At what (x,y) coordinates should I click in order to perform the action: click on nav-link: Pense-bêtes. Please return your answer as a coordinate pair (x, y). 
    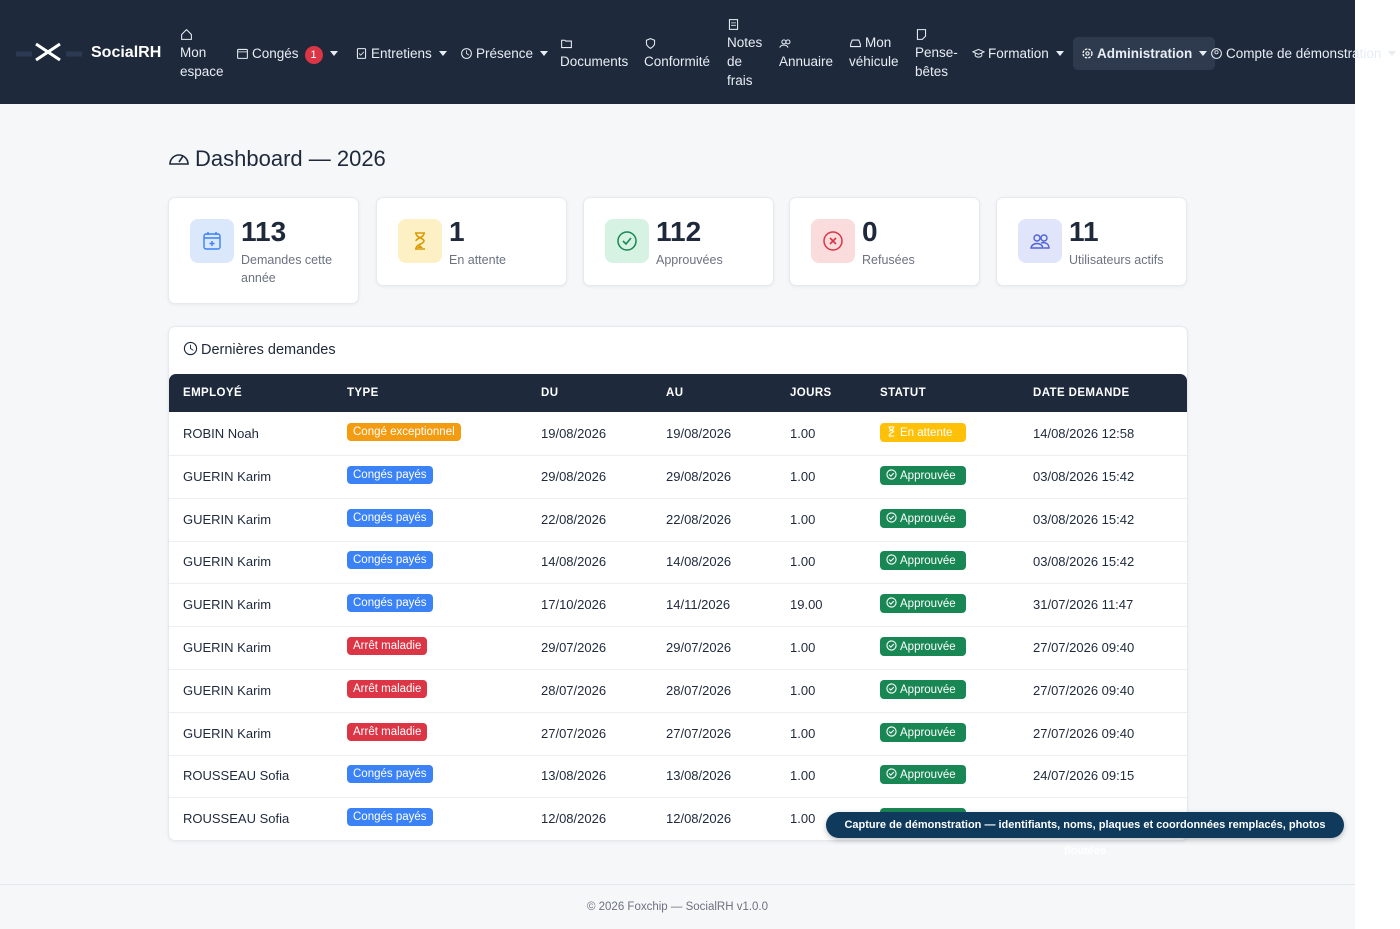
    Looking at the image, I should click on (936, 52).